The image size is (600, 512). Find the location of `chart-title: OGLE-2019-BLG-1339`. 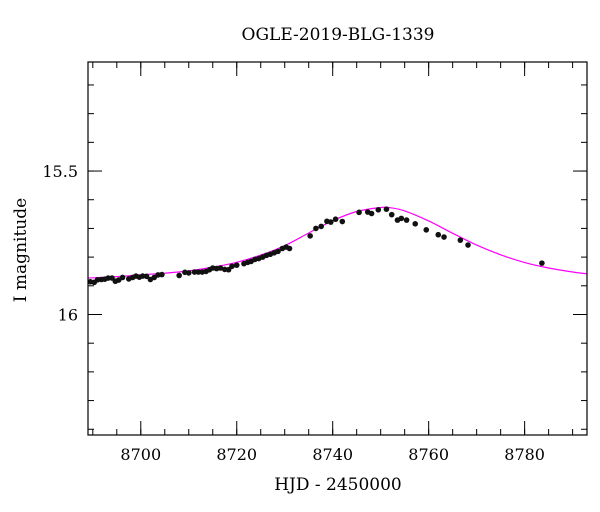

chart-title: OGLE-2019-BLG-1339 is located at coordinates (338, 35).